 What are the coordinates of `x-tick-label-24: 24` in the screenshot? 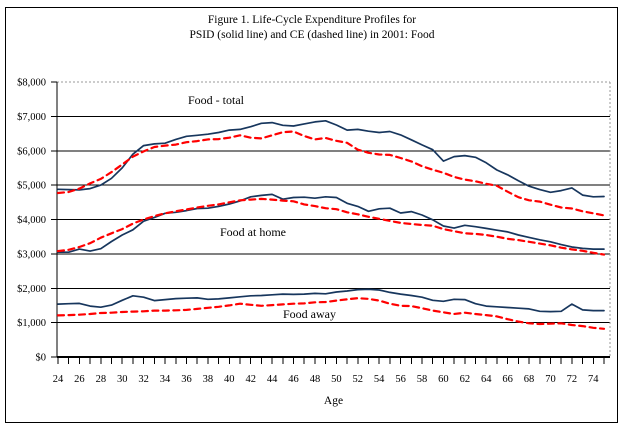 It's located at (58, 379).